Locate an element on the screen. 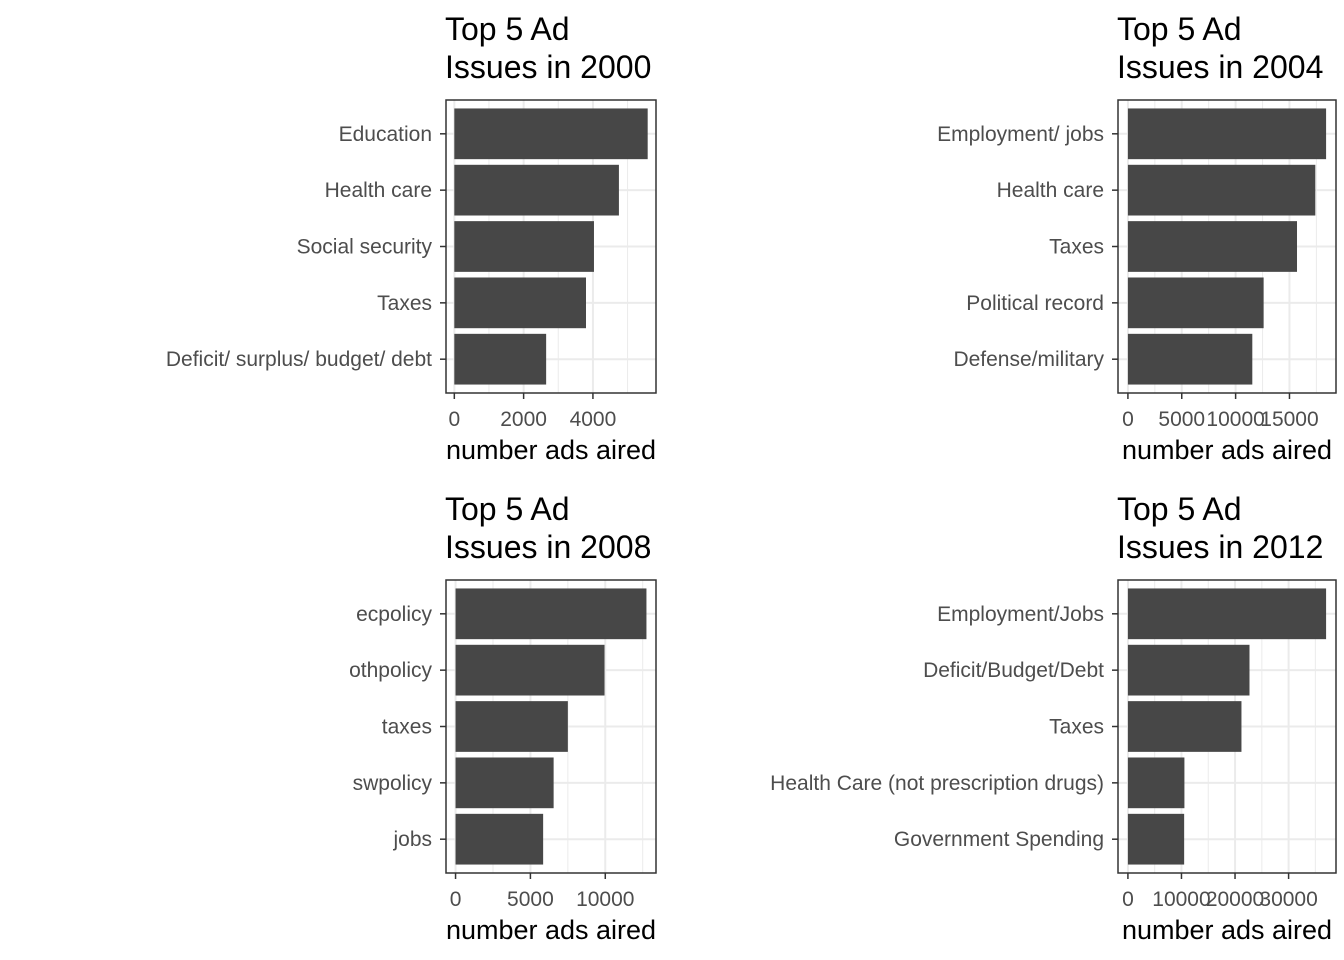  category-label: Social security is located at coordinates (365, 247).